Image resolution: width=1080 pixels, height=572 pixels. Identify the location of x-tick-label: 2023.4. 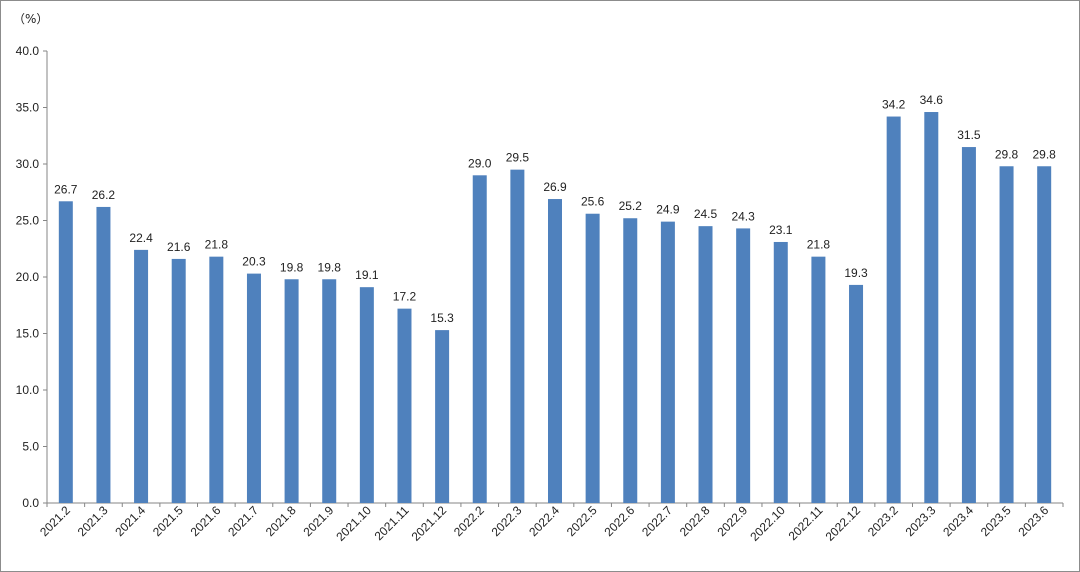
(958, 521).